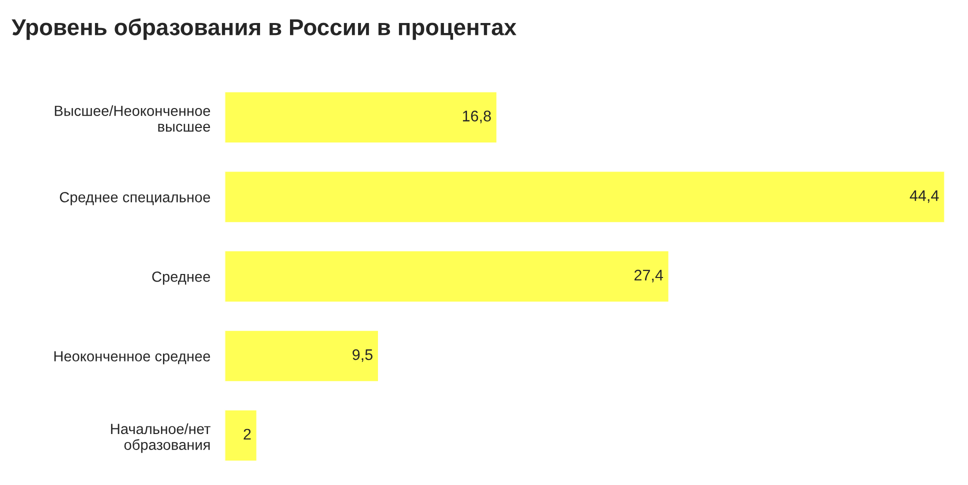 Image resolution: width=968 pixels, height=485 pixels. I want to click on data-label: 2, so click(247, 434).